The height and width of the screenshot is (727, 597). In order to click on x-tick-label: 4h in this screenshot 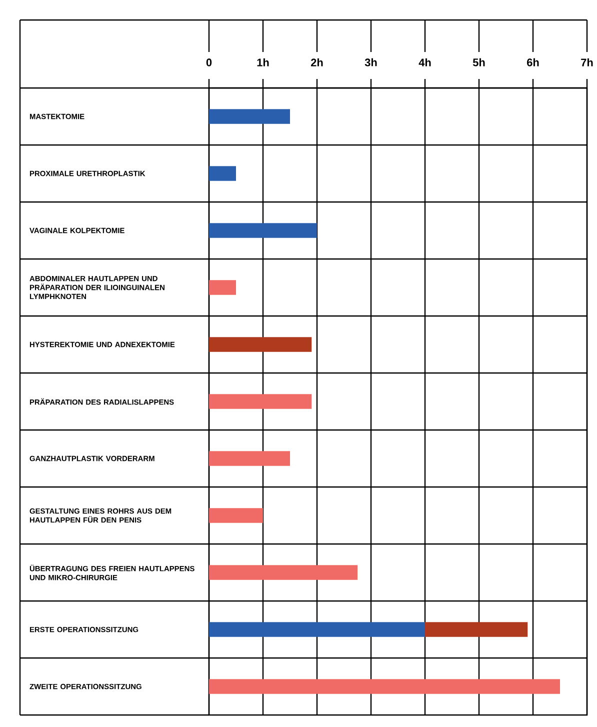, I will do `click(424, 62)`.